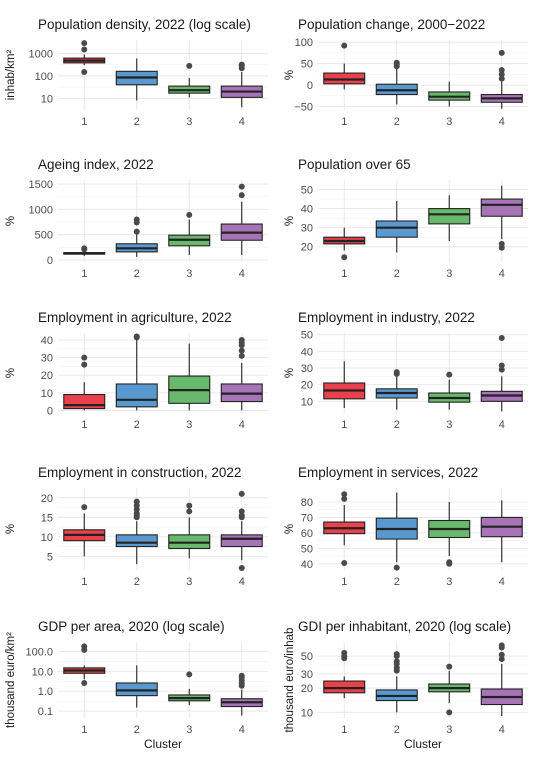 This screenshot has width=550, height=779. What do you see at coordinates (84, 401) in the screenshot?
I see `iqr-box` at bounding box center [84, 401].